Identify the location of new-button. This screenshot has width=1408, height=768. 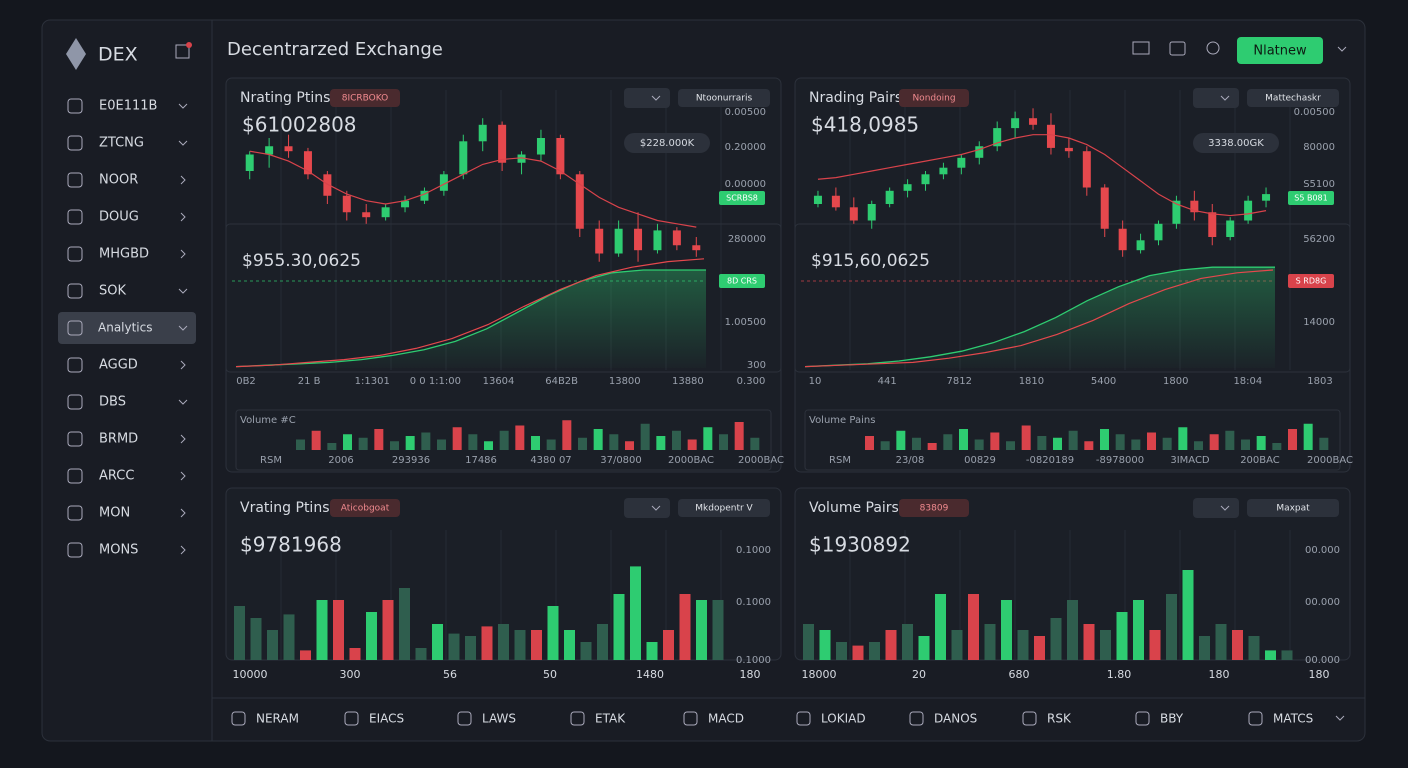
(1280, 50).